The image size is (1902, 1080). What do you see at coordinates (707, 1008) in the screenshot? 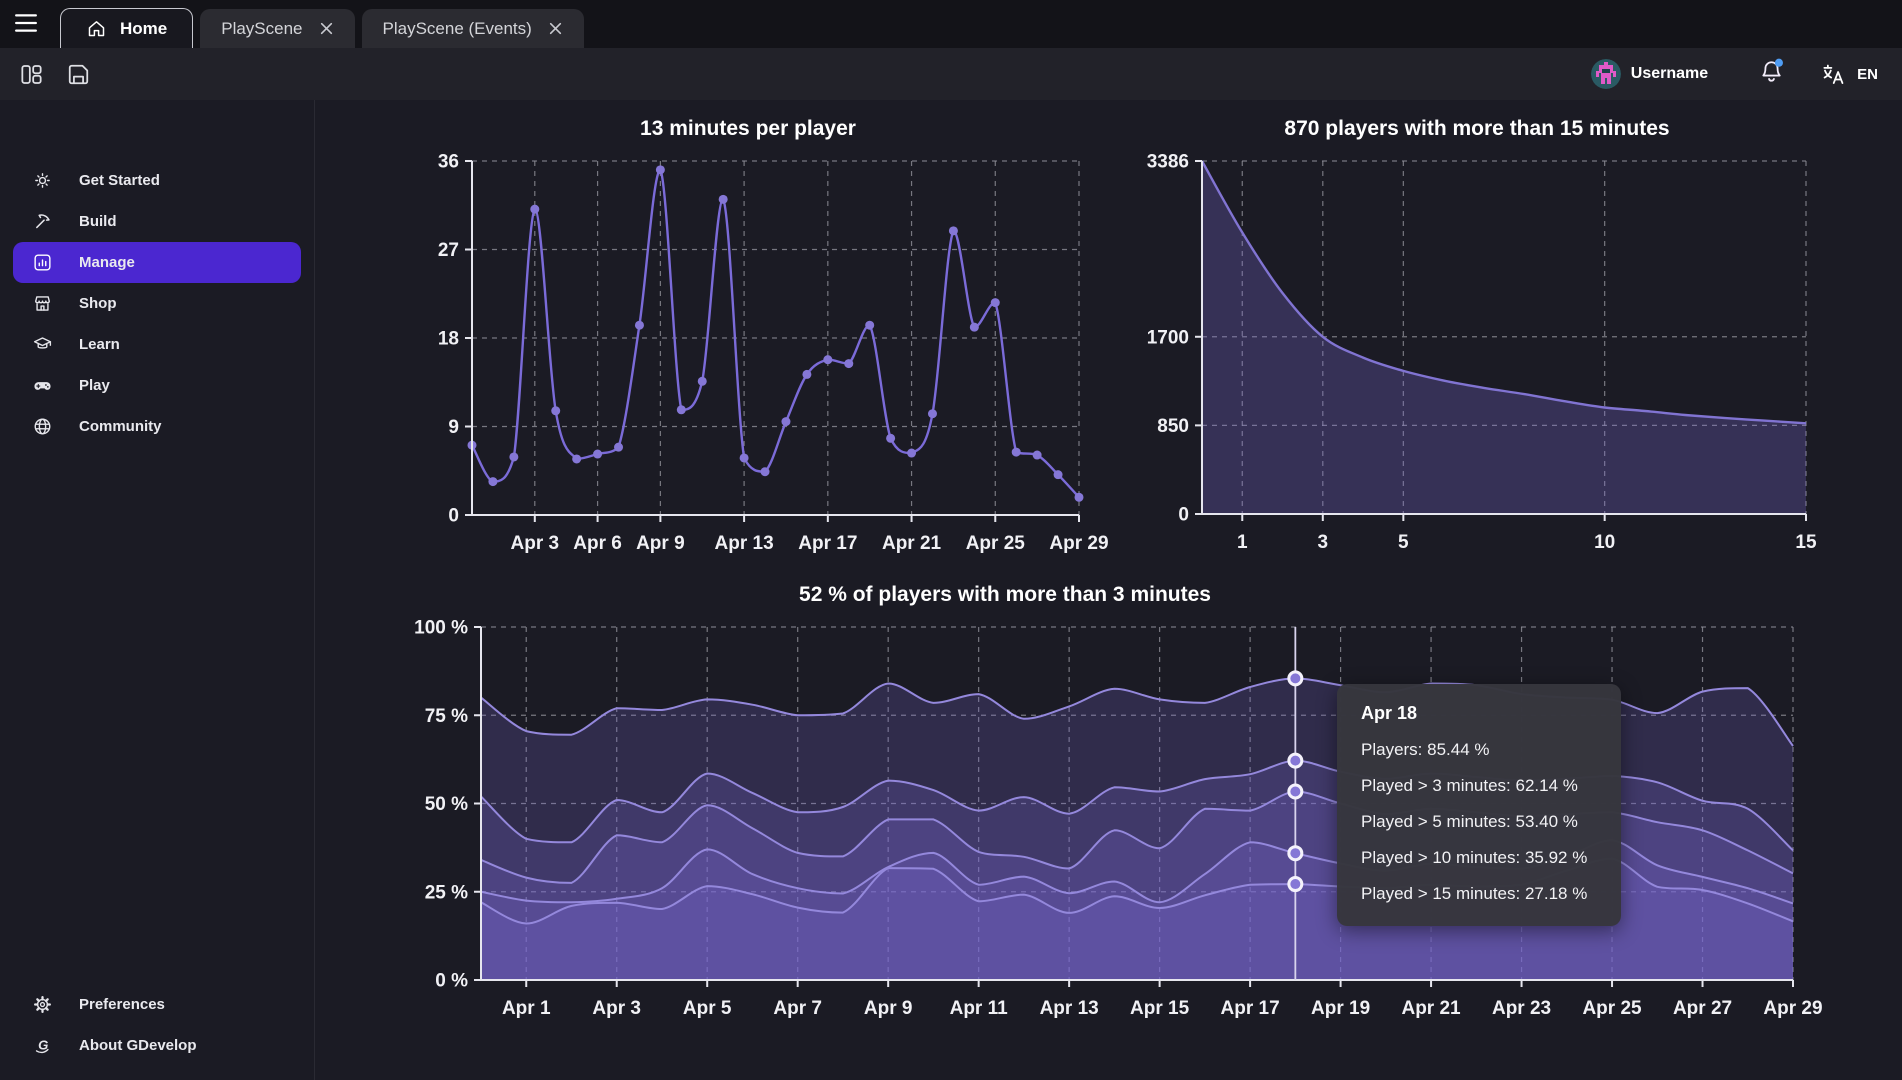
I see `svg-text: Apr 5` at bounding box center [707, 1008].